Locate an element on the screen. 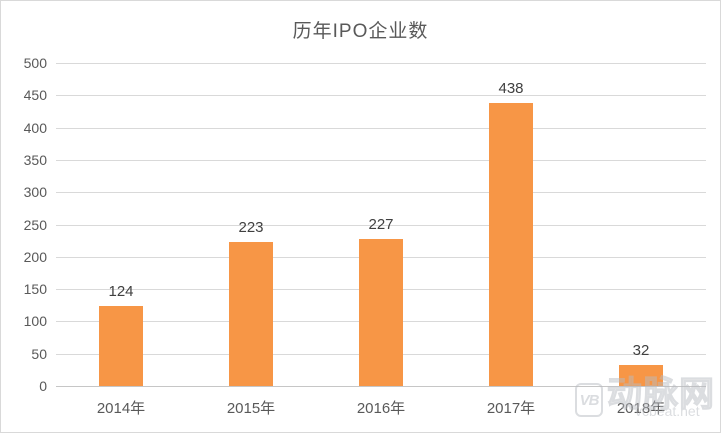 The width and height of the screenshot is (721, 433). x-axis-line is located at coordinates (381, 386).